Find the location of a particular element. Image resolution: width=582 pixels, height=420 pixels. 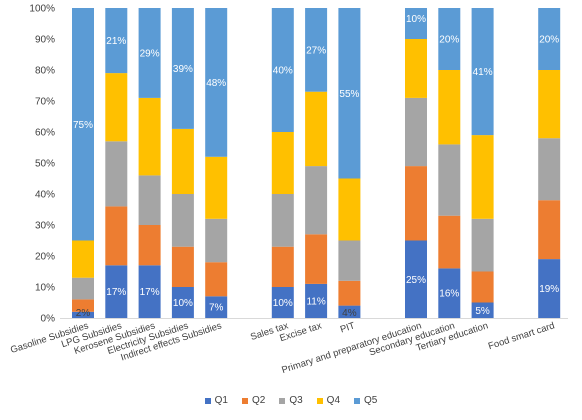

legend-item-q2: Q2 is located at coordinates (253, 400).